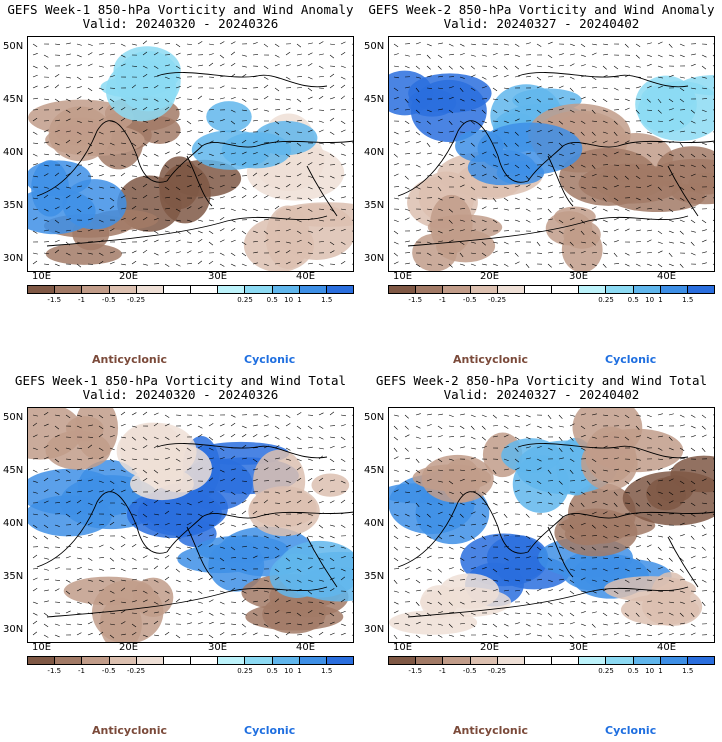 The width and height of the screenshot is (722, 742). What do you see at coordinates (108, 300) in the screenshot?
I see `colorbar-label: -0.5` at bounding box center [108, 300].